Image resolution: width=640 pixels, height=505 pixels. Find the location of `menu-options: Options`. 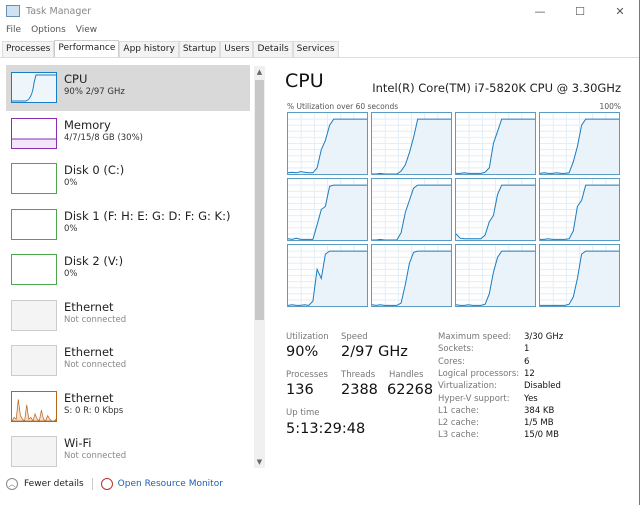

menu-options: Options is located at coordinates (48, 30).